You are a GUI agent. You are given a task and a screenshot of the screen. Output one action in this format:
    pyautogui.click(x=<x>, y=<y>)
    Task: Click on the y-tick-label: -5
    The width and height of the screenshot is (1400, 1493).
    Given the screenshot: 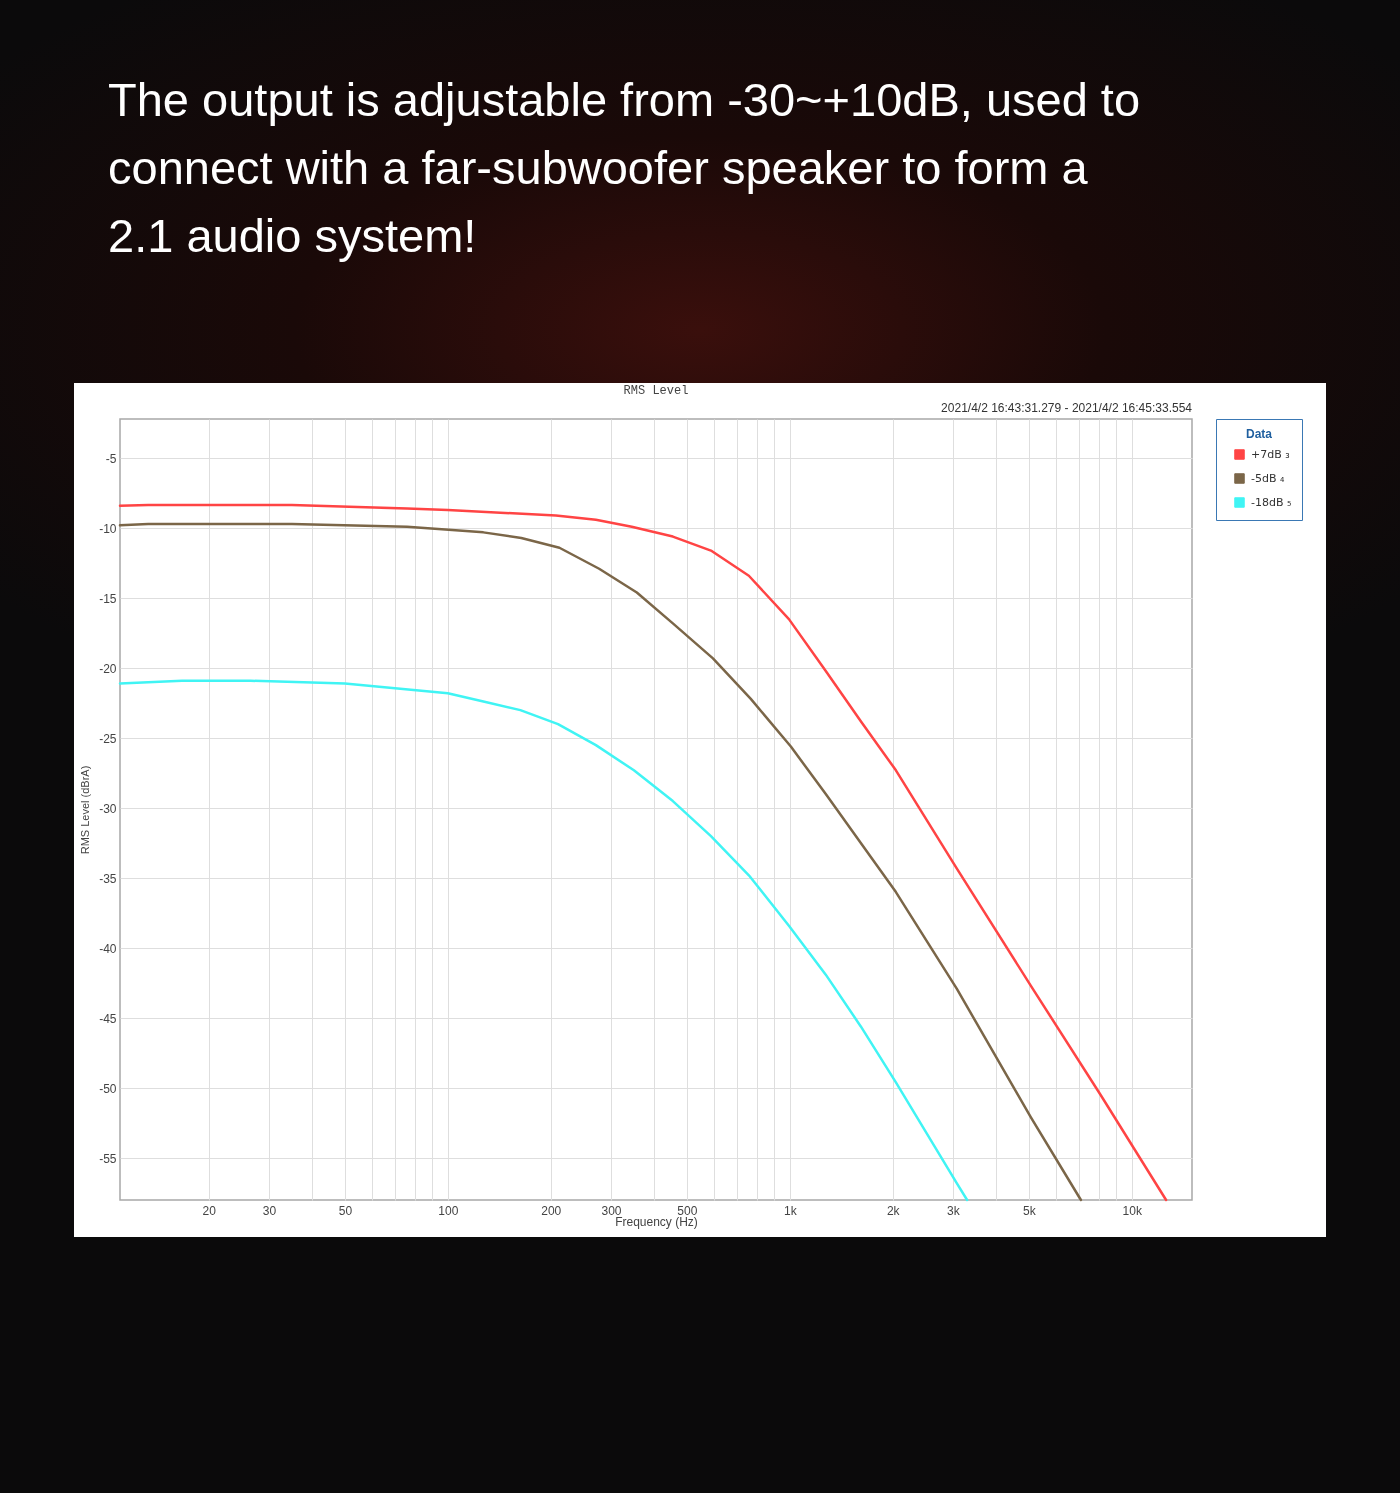 What is the action you would take?
    pyautogui.click(x=111, y=458)
    